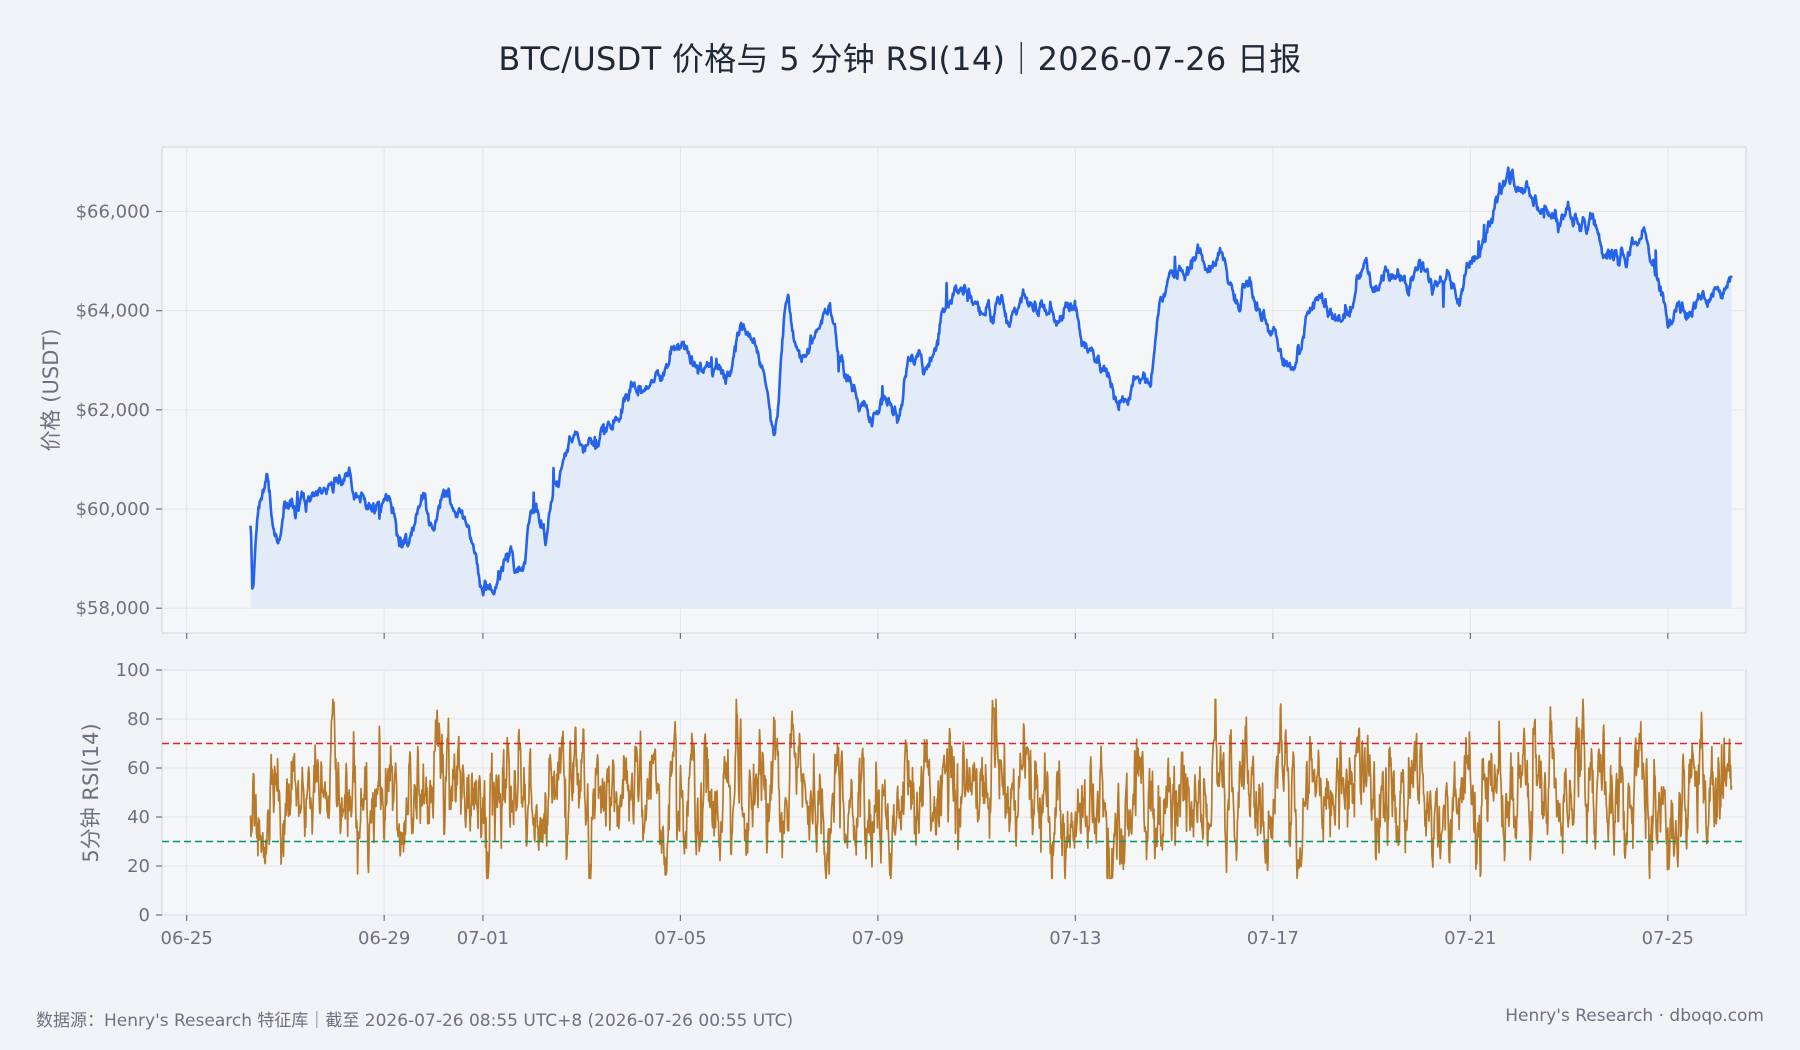 The width and height of the screenshot is (1800, 1050). Describe the element at coordinates (91, 792) in the screenshot. I see `rsi-y-axis-label: 5分钟 RSI(14)` at that location.